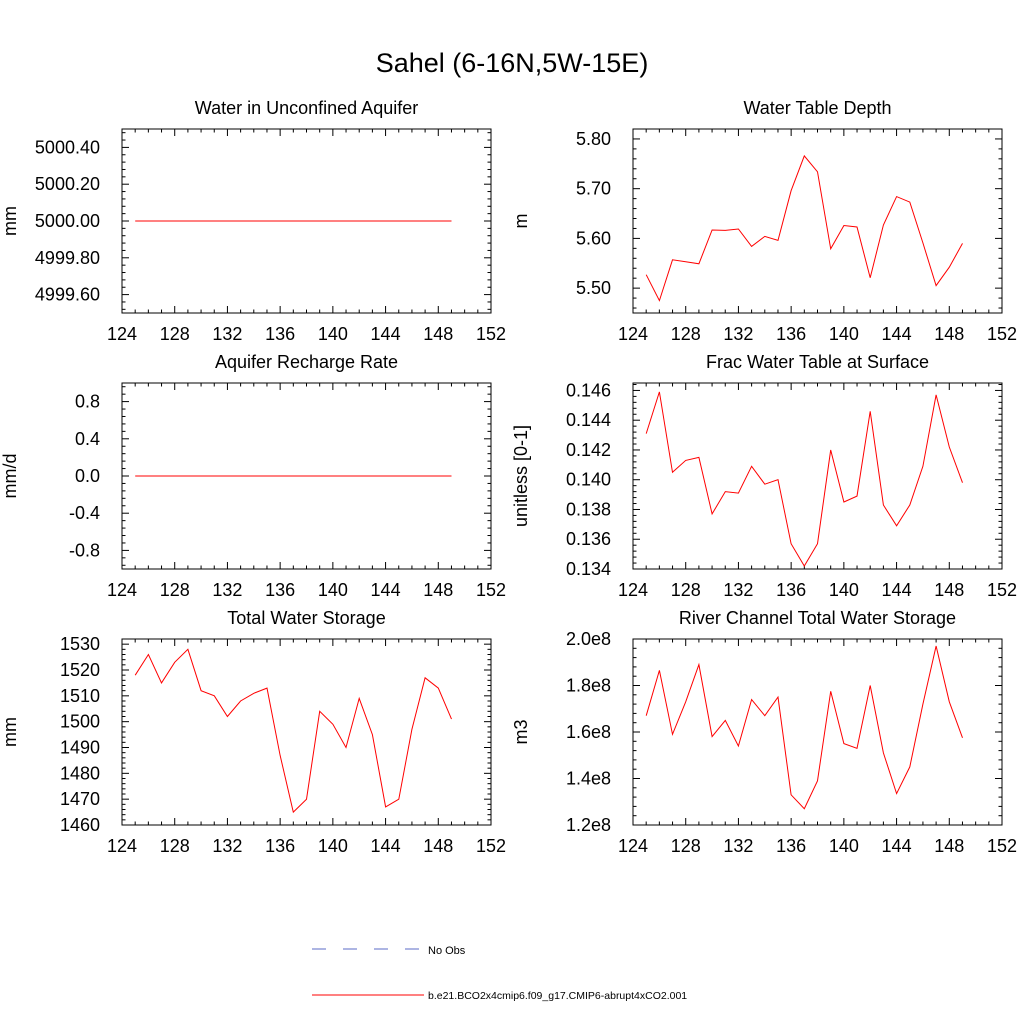 This screenshot has width=1024, height=1024. Describe the element at coordinates (593, 139) in the screenshot. I see `y-tick-label: 5.80` at that location.